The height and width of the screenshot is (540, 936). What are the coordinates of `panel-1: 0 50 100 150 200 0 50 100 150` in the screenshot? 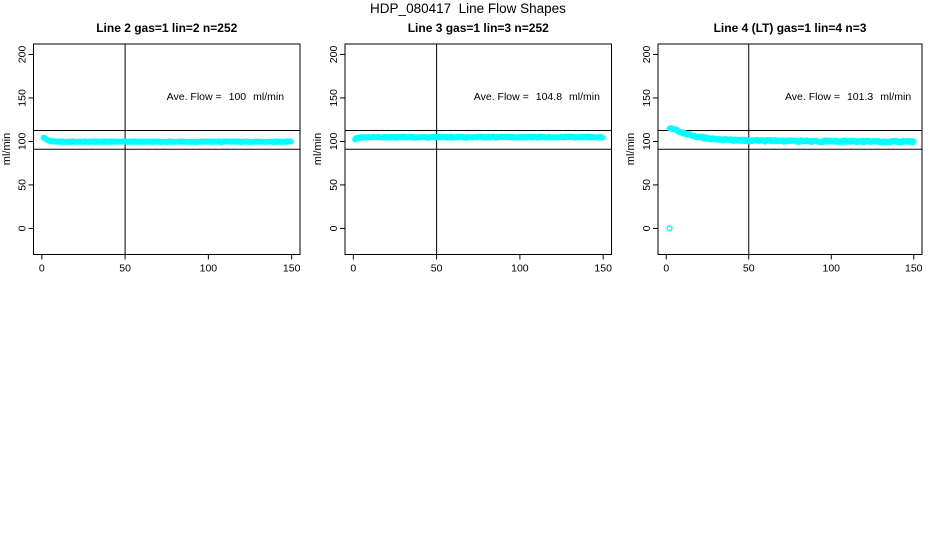 It's located at (470, 159).